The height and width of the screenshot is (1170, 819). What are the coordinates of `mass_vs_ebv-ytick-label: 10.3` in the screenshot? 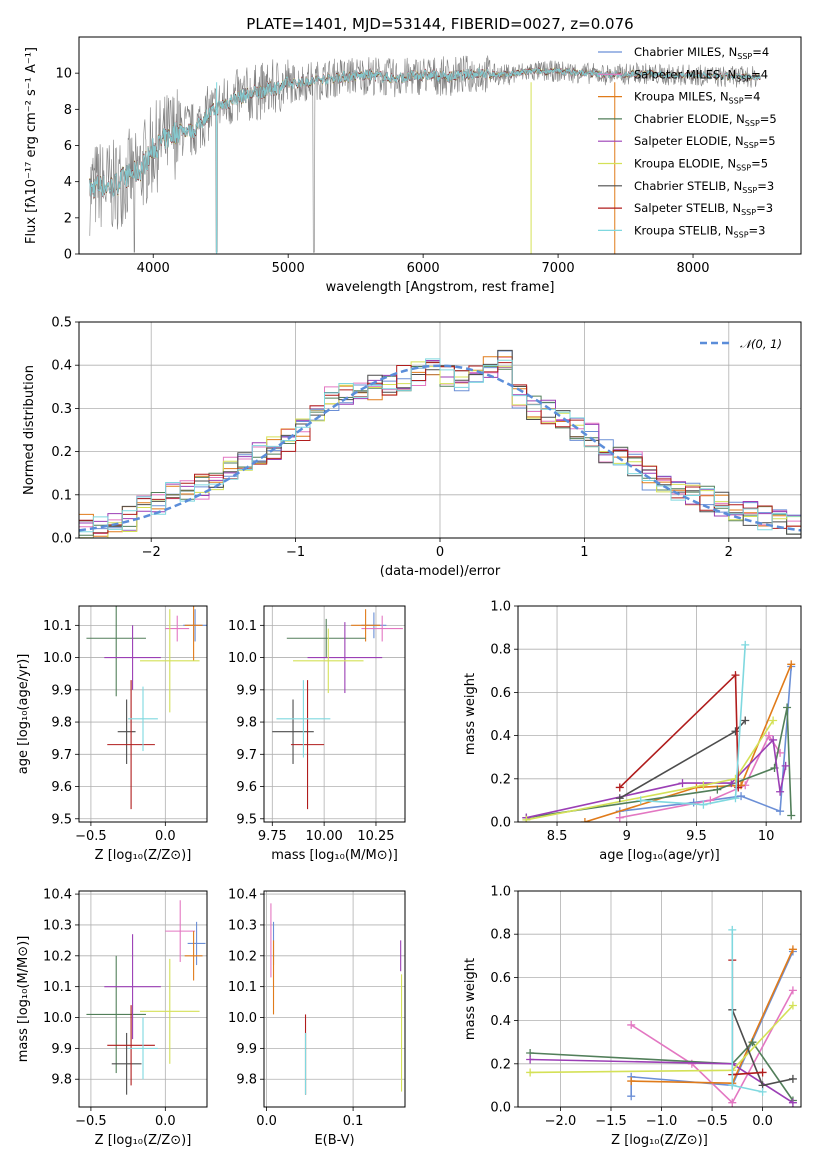 It's located at (242, 925).